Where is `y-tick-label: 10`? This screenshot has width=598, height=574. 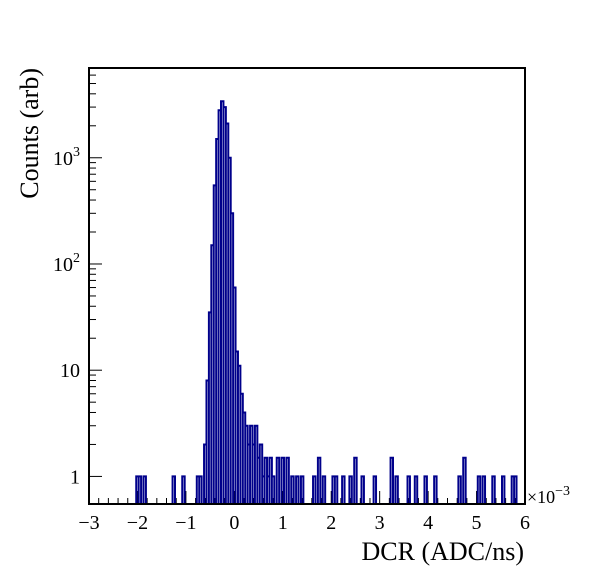 y-tick-label: 10 is located at coordinates (70, 371).